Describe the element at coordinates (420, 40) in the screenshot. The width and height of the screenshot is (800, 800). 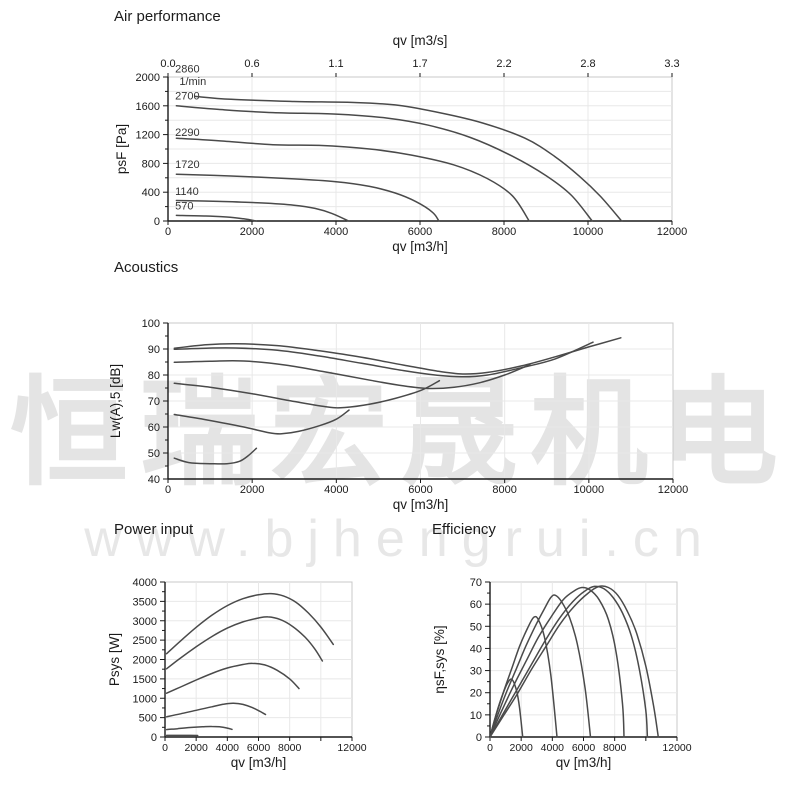
I see `x-top-axis-title: qv [m3/s]` at that location.